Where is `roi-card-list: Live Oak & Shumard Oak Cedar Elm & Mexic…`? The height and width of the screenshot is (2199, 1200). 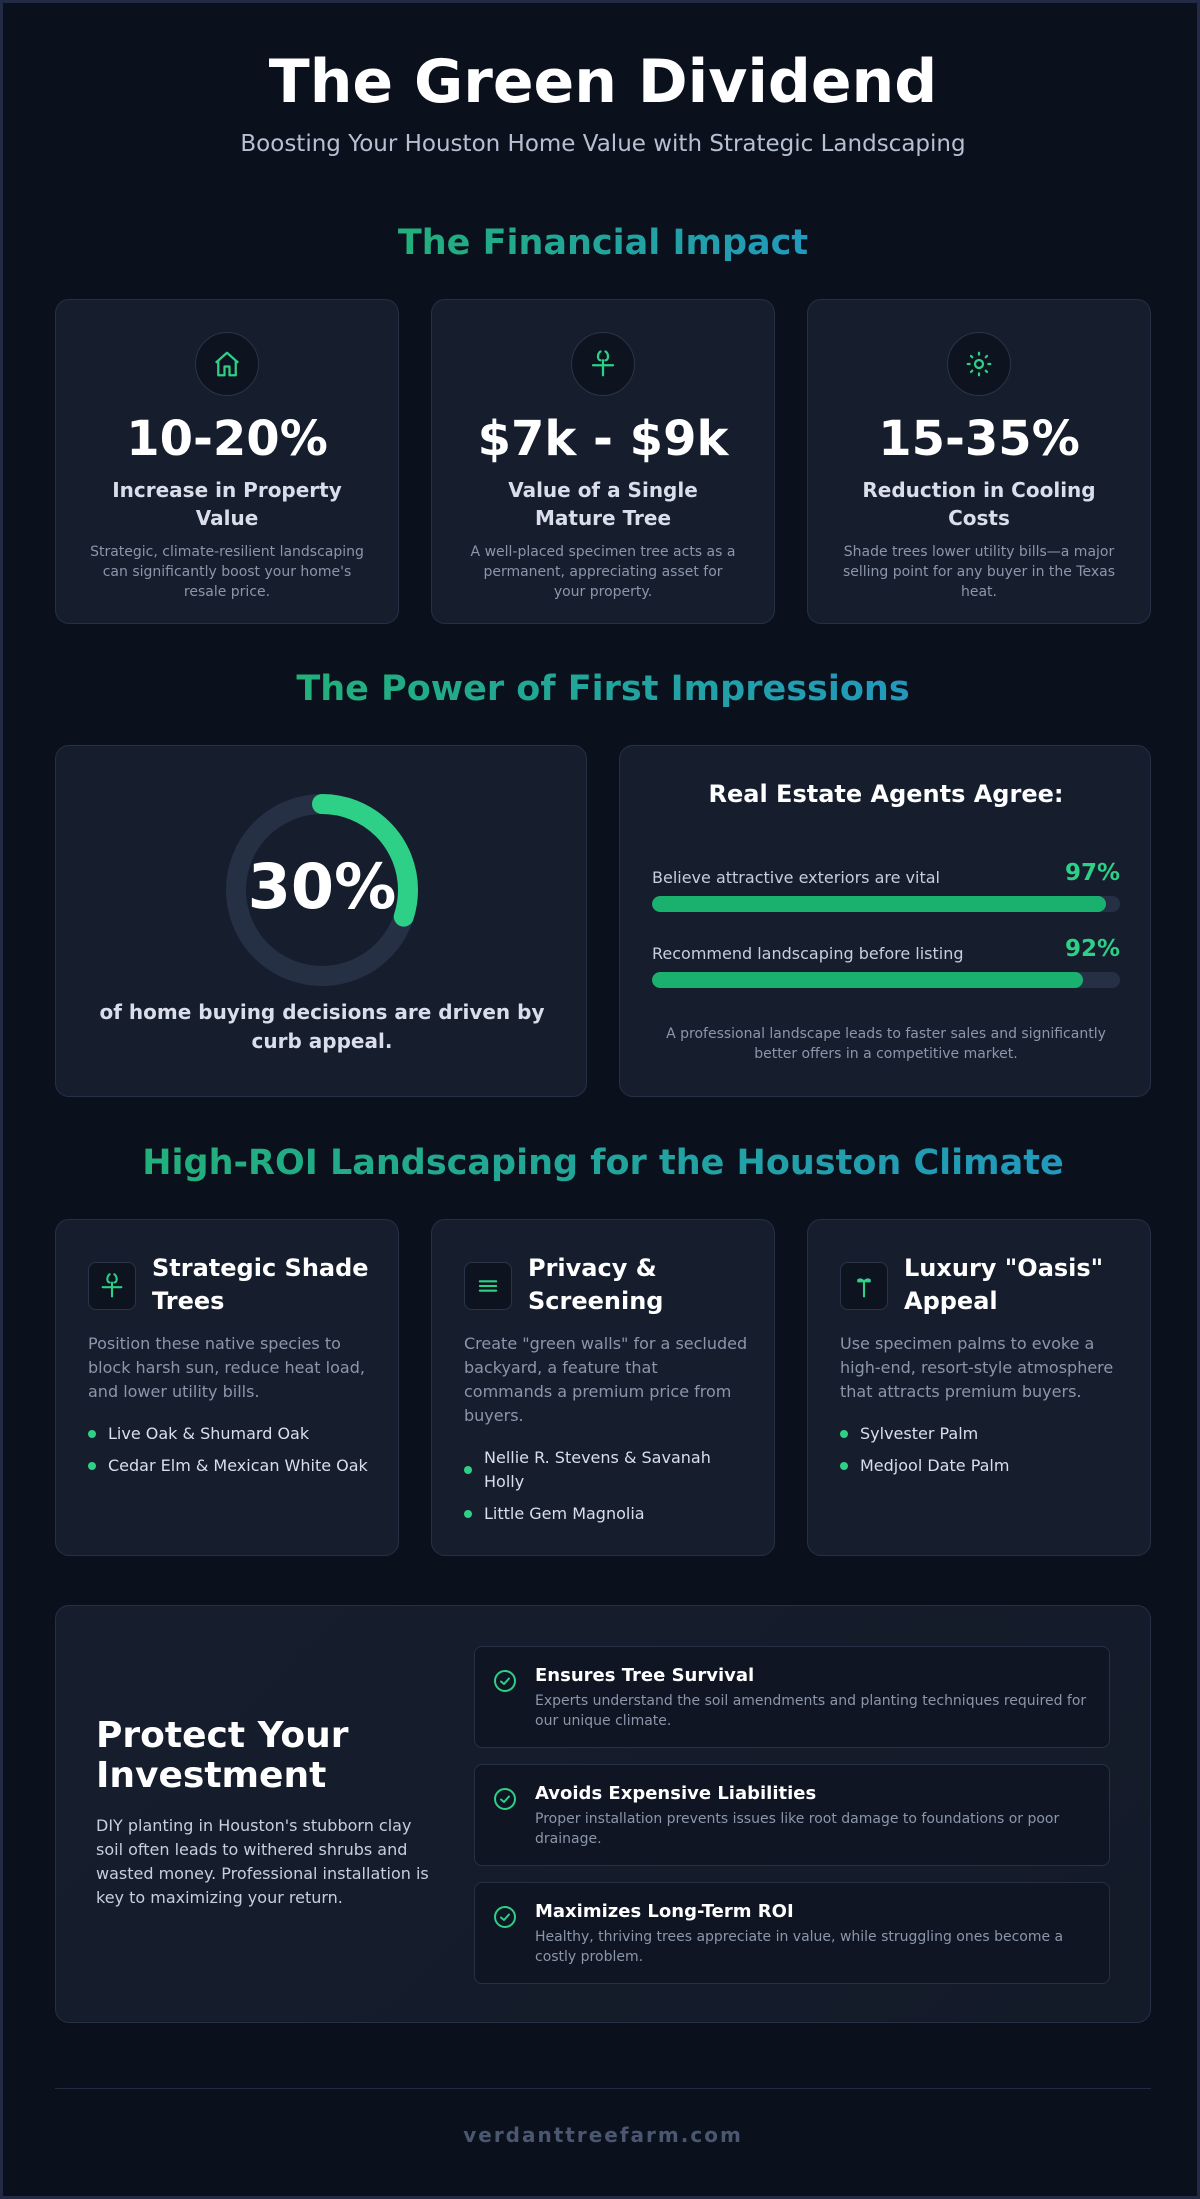
roi-card-list: Live Oak & Shumard Oak Cedar Elm & Mexic… is located at coordinates (230, 1454).